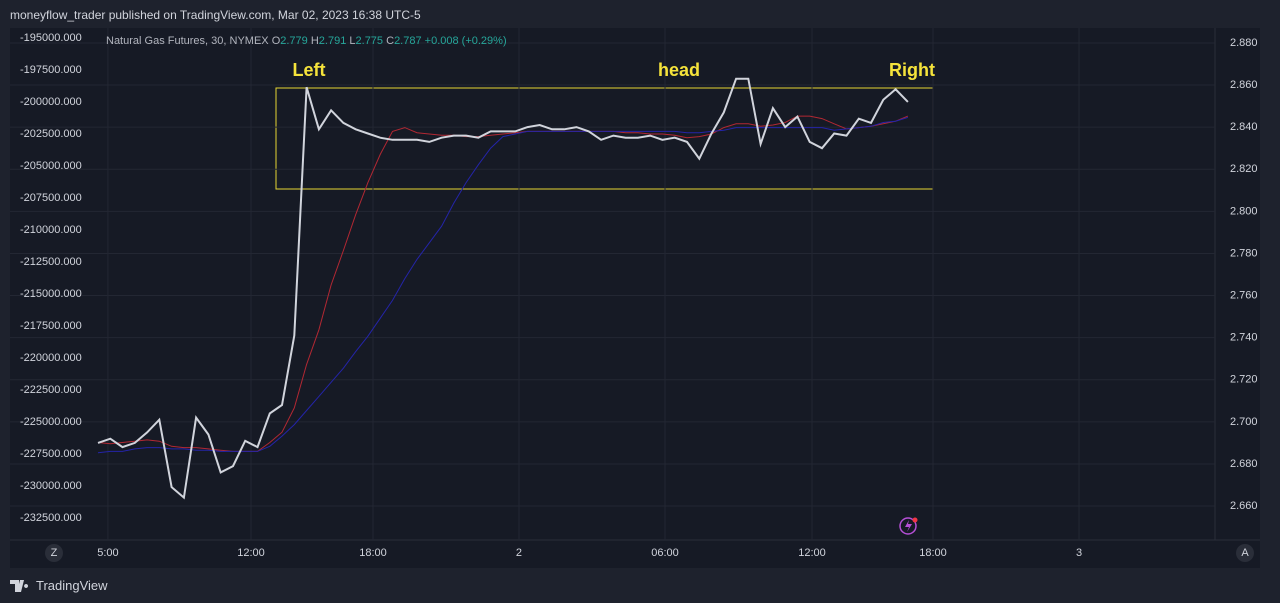  I want to click on y-tick-label: -197500.000, so click(51, 70).